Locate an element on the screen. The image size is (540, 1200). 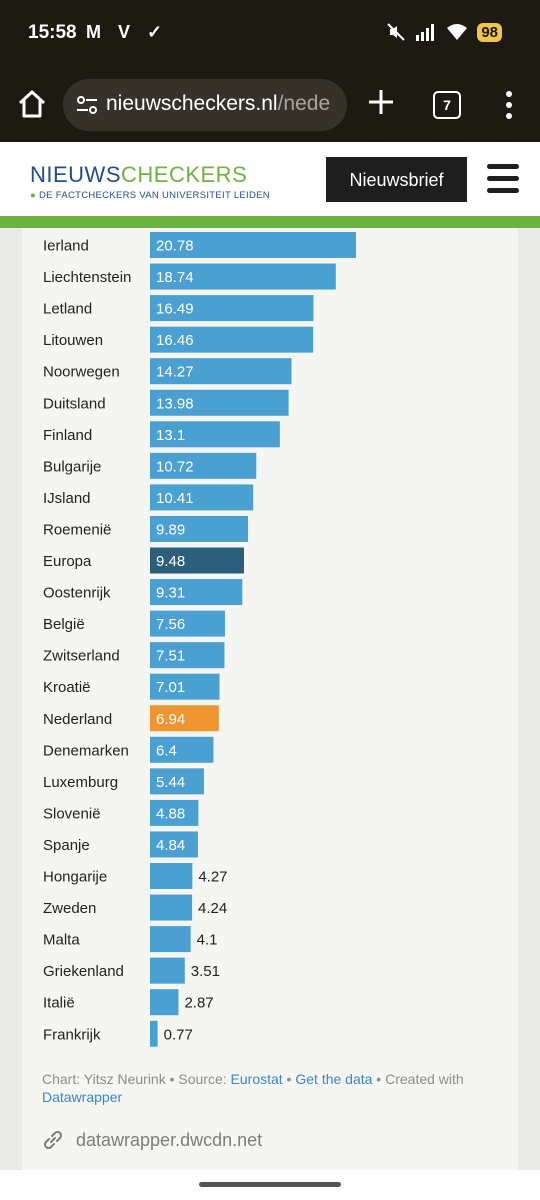
url-domain: nieuwscheckers.nl is located at coordinates (192, 103).